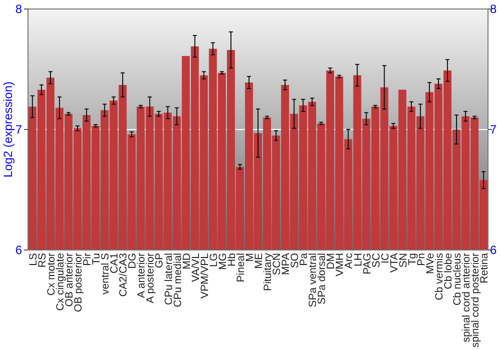 The image size is (500, 350). Describe the element at coordinates (493, 9) in the screenshot. I see `y2-tick-label: 8` at that location.